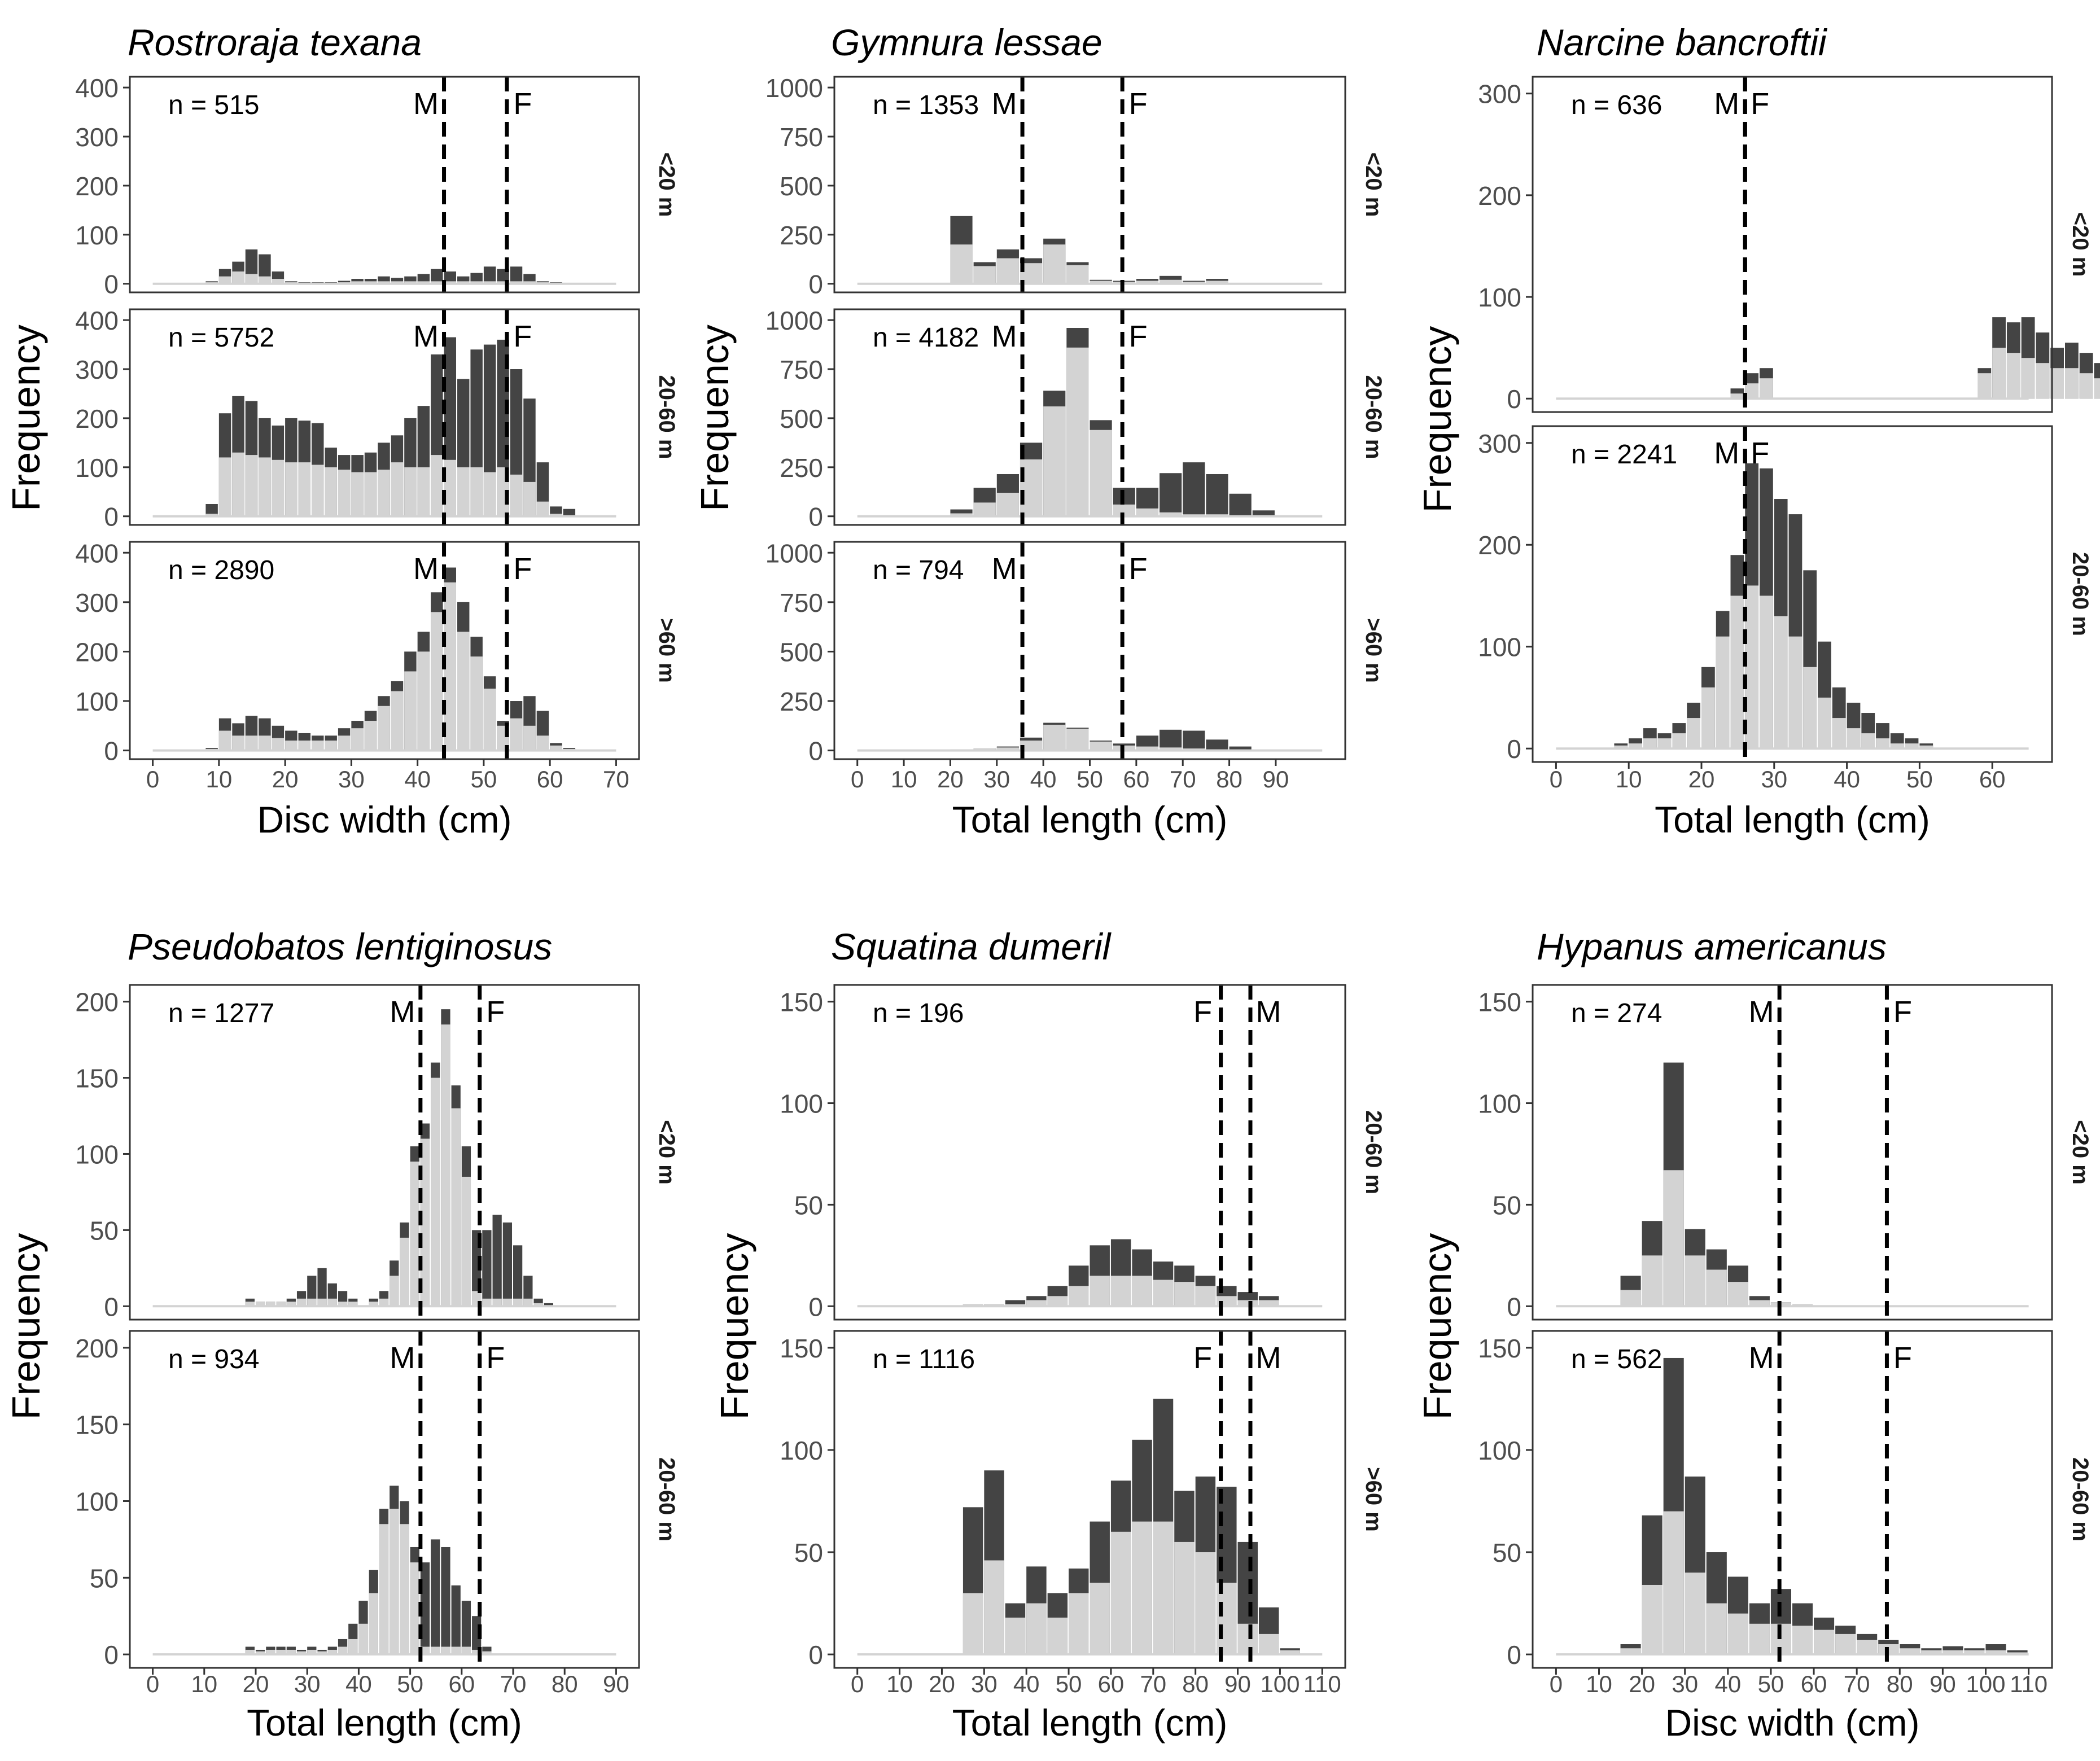 Image resolution: width=2100 pixels, height=1761 pixels. Describe the element at coordinates (666, 184) in the screenshot. I see `facet-strip-label: <20 m` at that location.